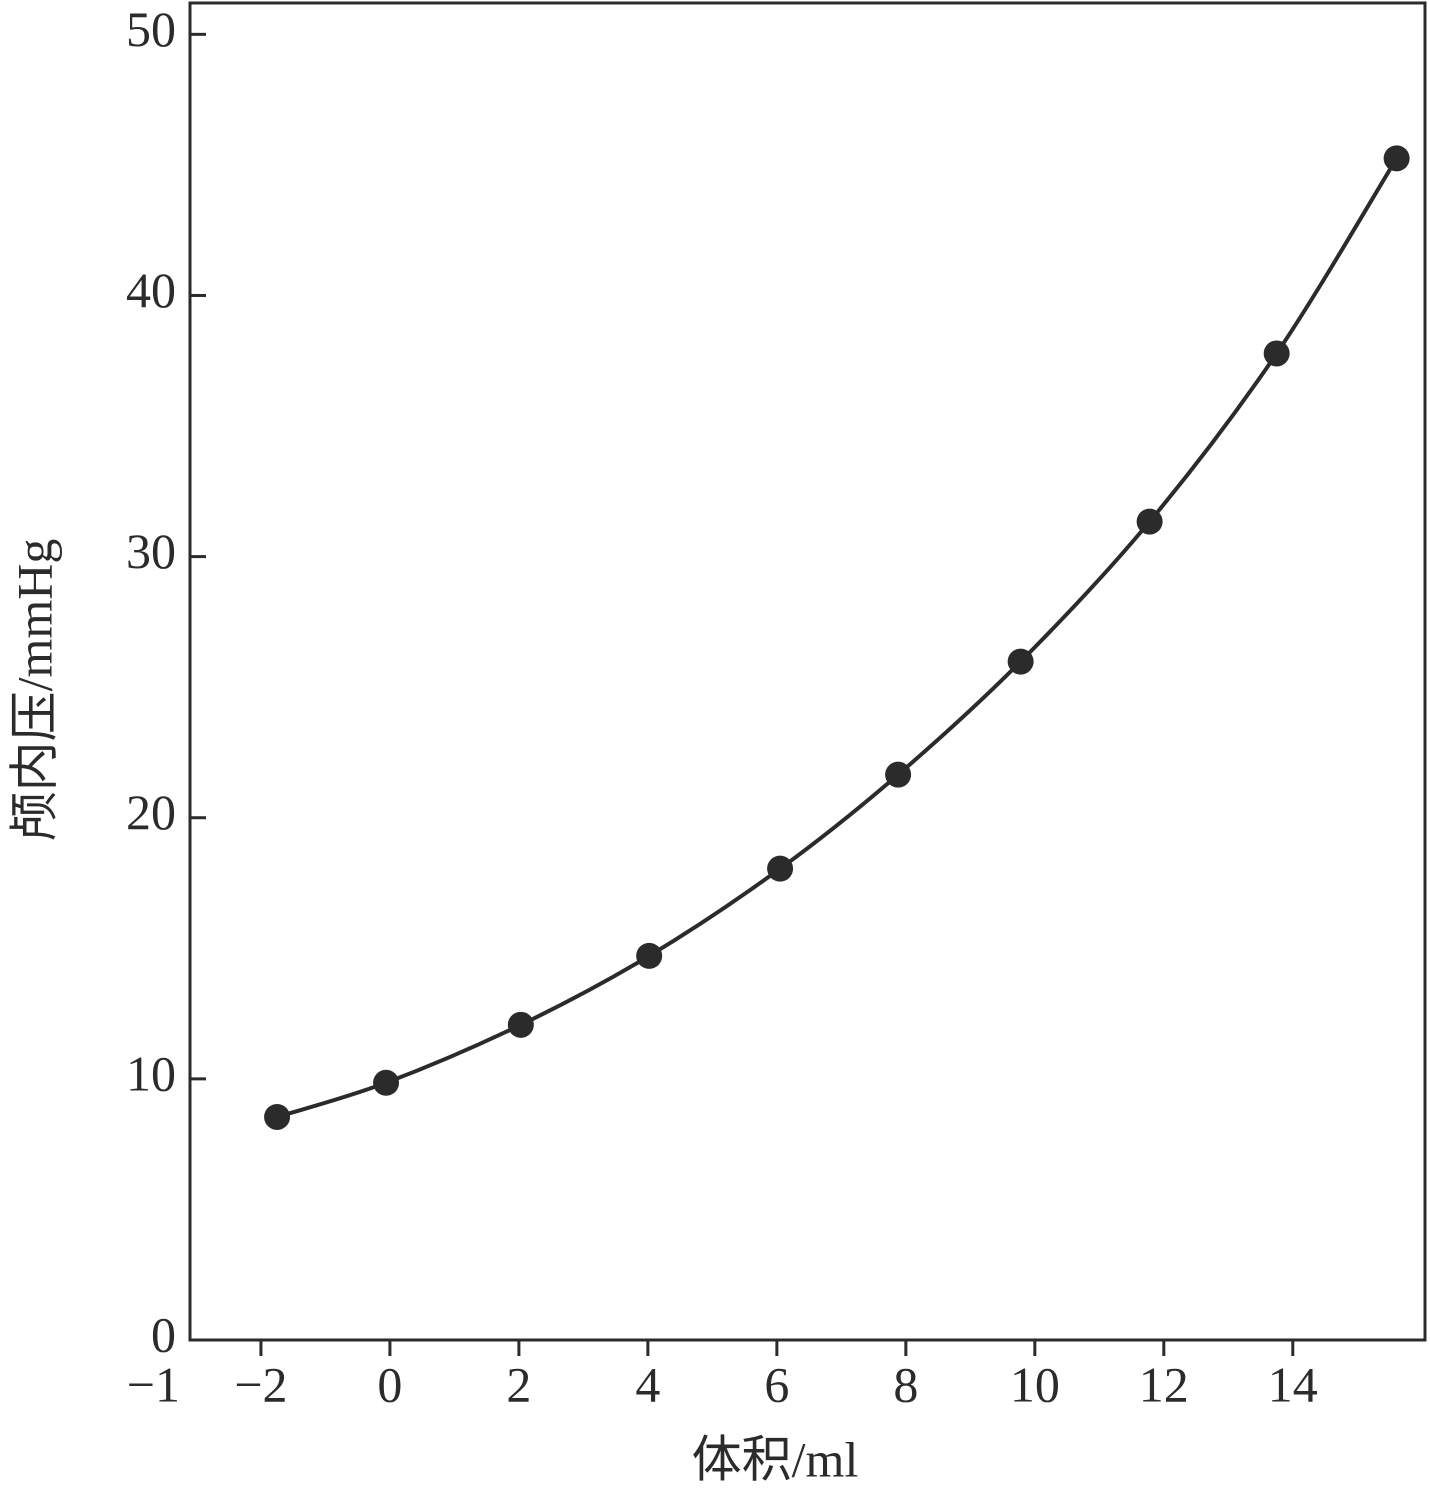  Describe the element at coordinates (389, 1384) in the screenshot. I see `x-tick-label: 0` at that location.